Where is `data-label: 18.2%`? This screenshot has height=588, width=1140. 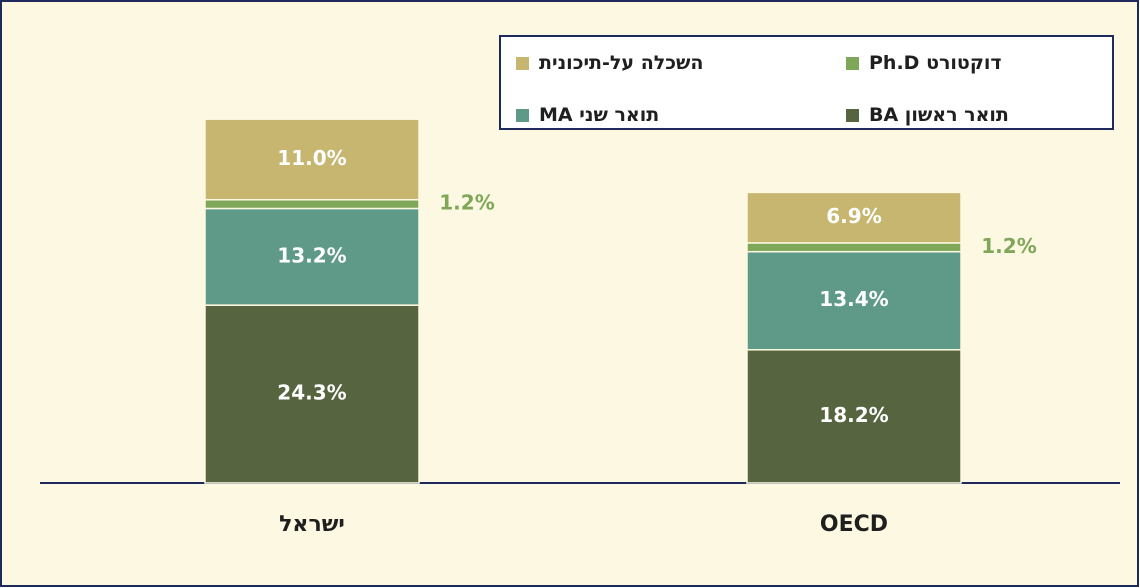
data-label: 18.2% is located at coordinates (853, 415).